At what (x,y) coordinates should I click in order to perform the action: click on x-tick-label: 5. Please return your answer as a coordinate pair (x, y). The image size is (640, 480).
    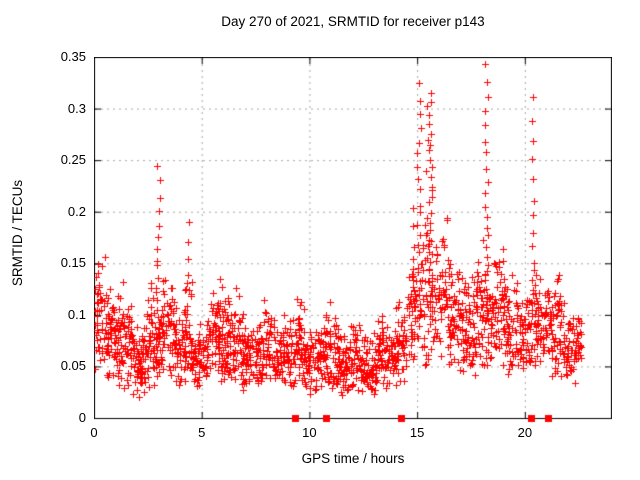
    Looking at the image, I should click on (202, 432).